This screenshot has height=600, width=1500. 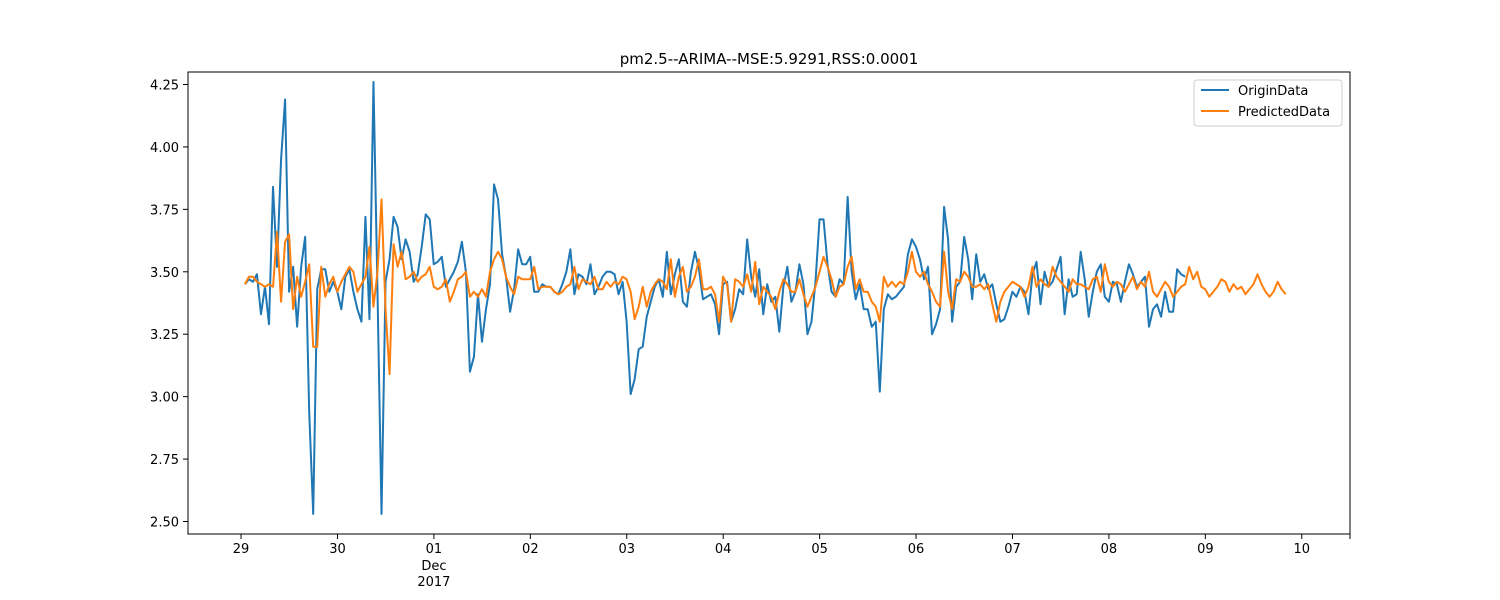 What do you see at coordinates (1205, 549) in the screenshot?
I see `x-tick-label: 09` at bounding box center [1205, 549].